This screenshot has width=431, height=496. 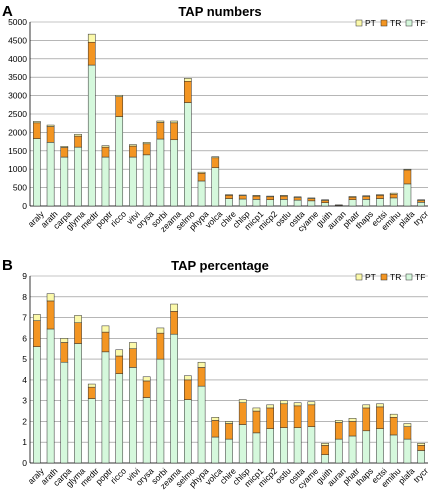 I want to click on y-tick-label-2500: 2500, so click(x=17, y=114).